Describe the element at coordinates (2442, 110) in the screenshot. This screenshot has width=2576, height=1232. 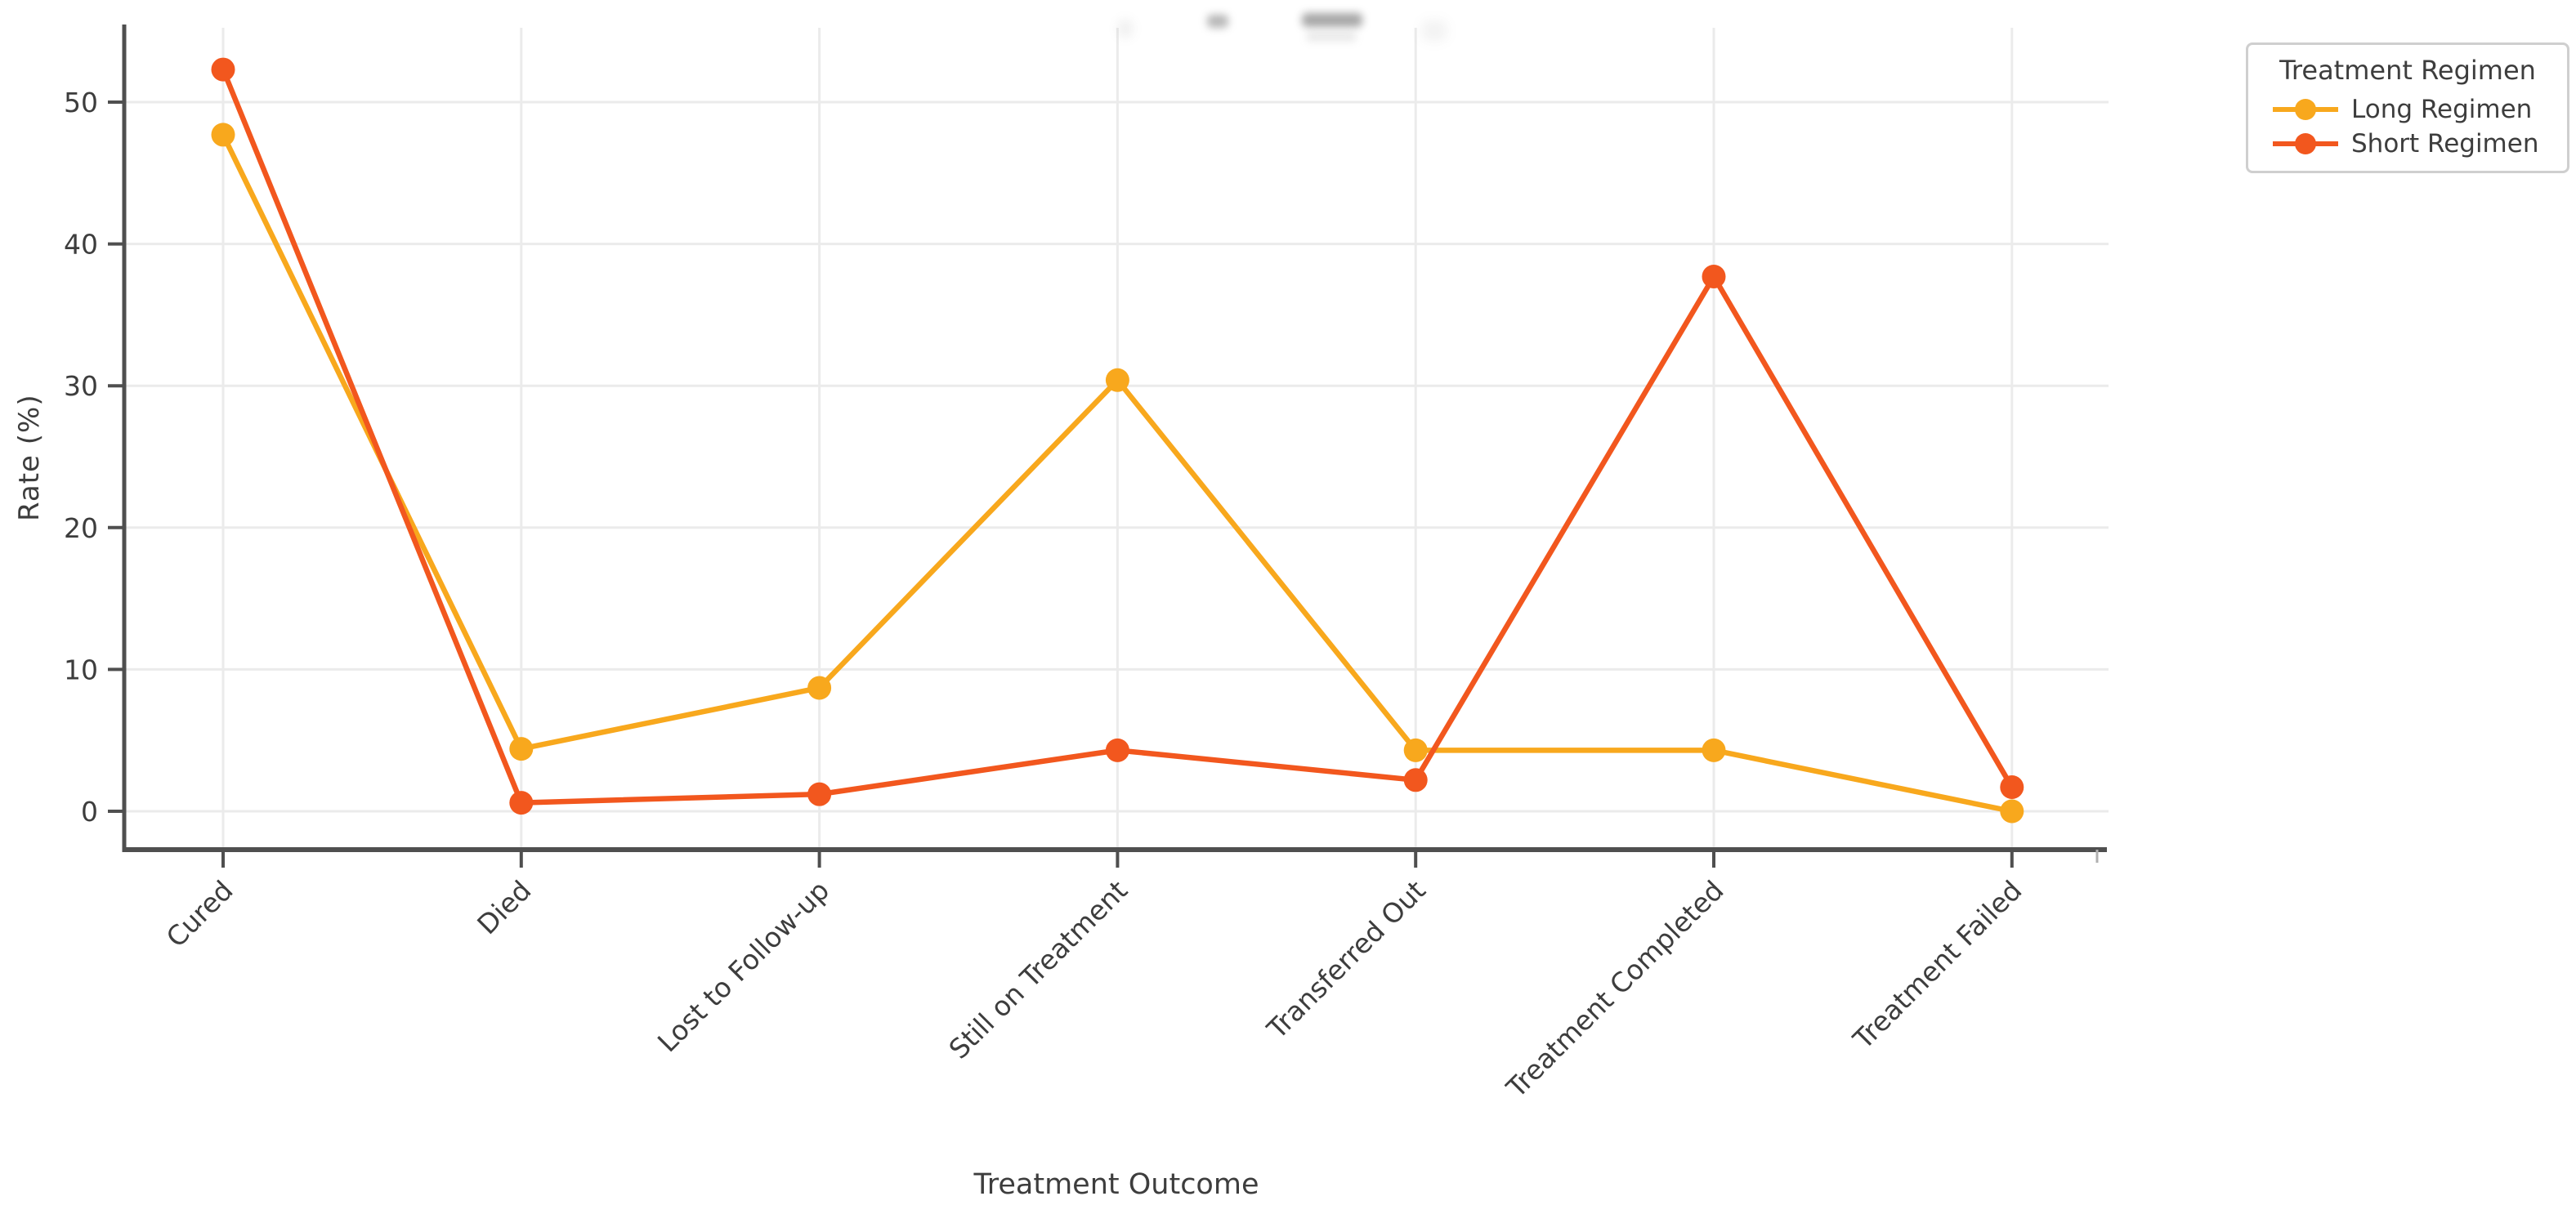
I see `legend-entry-label: Long Regimen` at that location.